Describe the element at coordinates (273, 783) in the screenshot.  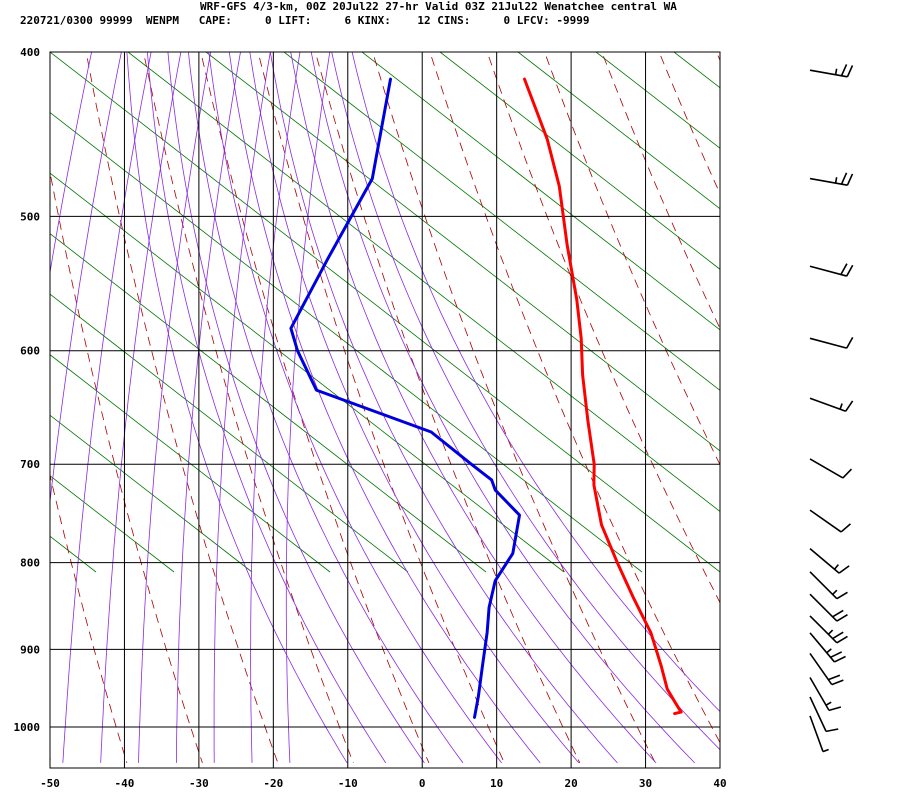
I see `x-tick-label: -20` at that location.